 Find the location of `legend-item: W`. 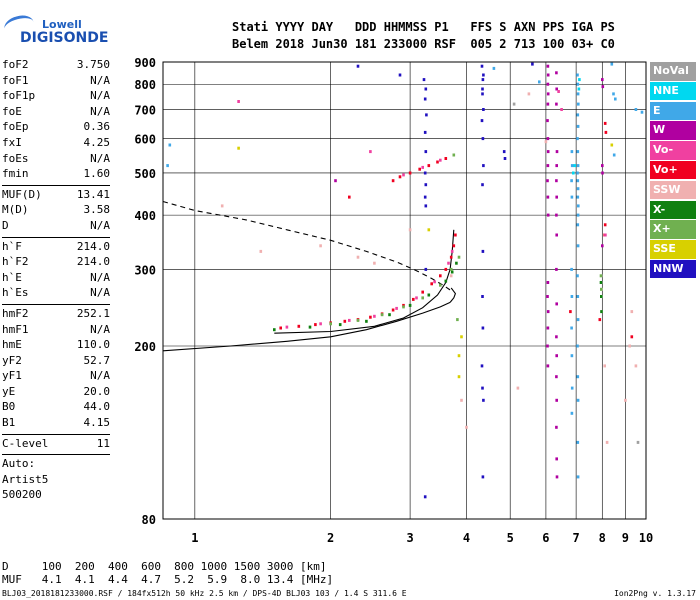

legend-item: W is located at coordinates (673, 130).